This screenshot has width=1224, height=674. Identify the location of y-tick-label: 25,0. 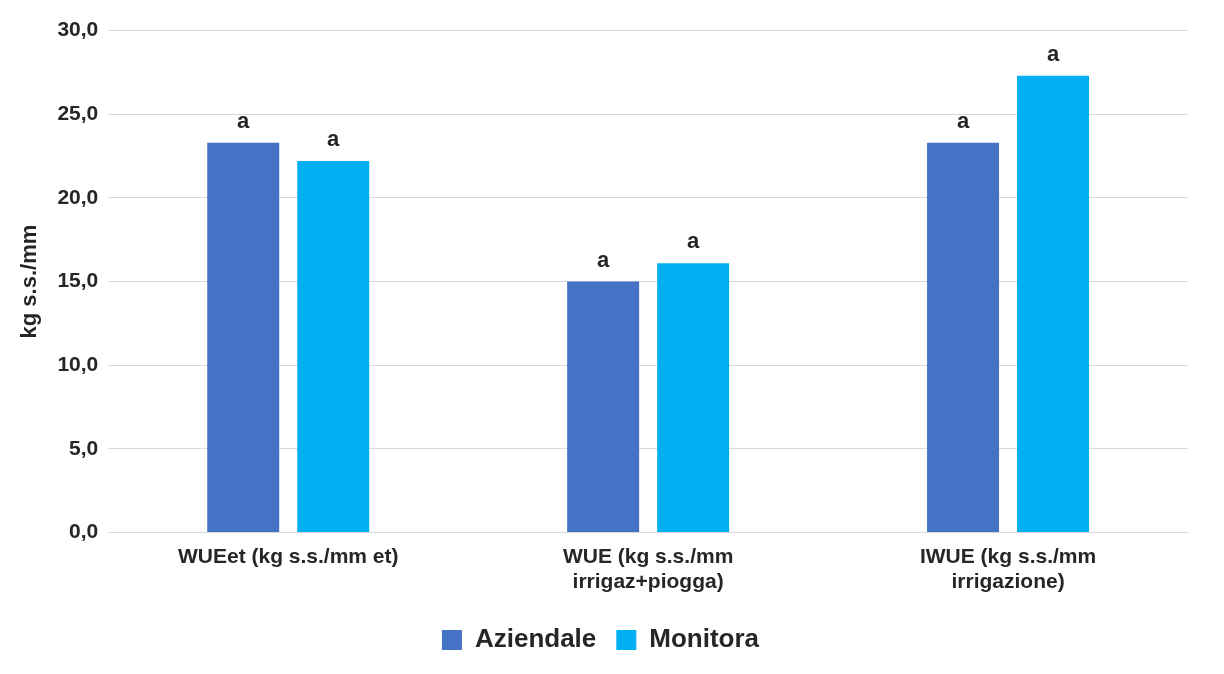
(78, 113).